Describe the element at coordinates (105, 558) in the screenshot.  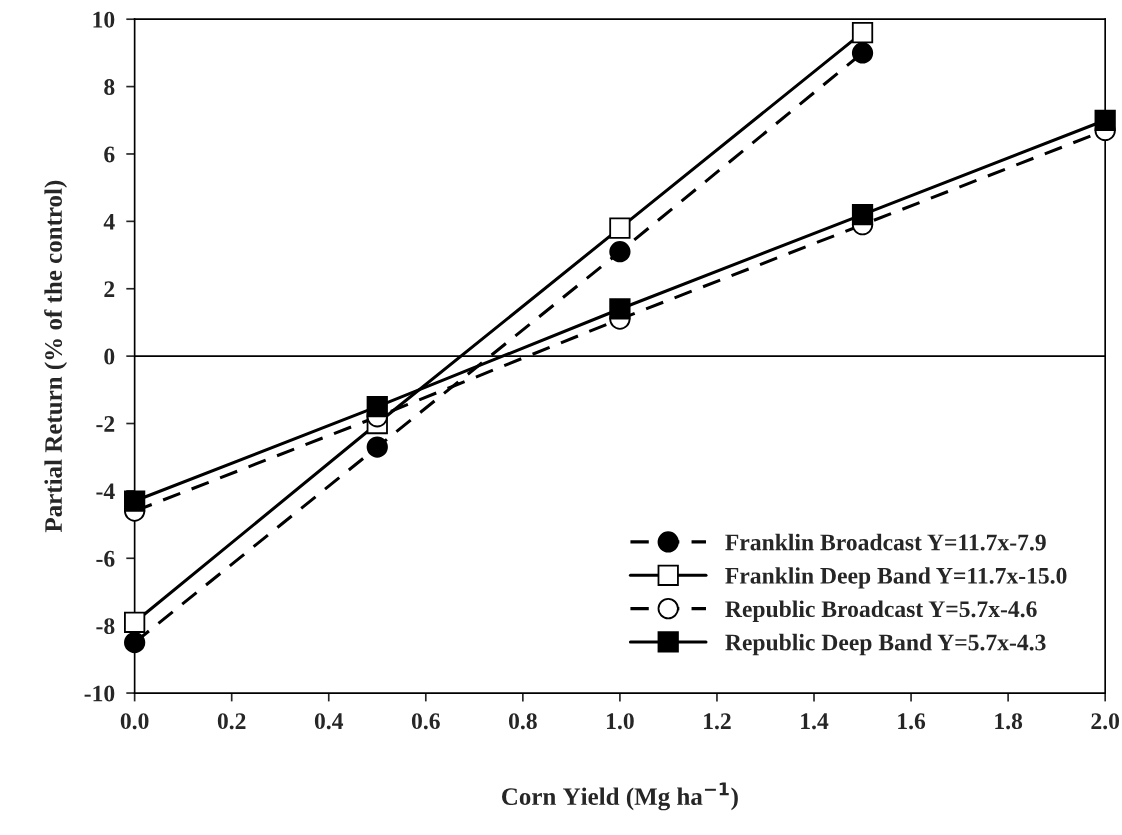
I see `y-tick-label: -6` at that location.